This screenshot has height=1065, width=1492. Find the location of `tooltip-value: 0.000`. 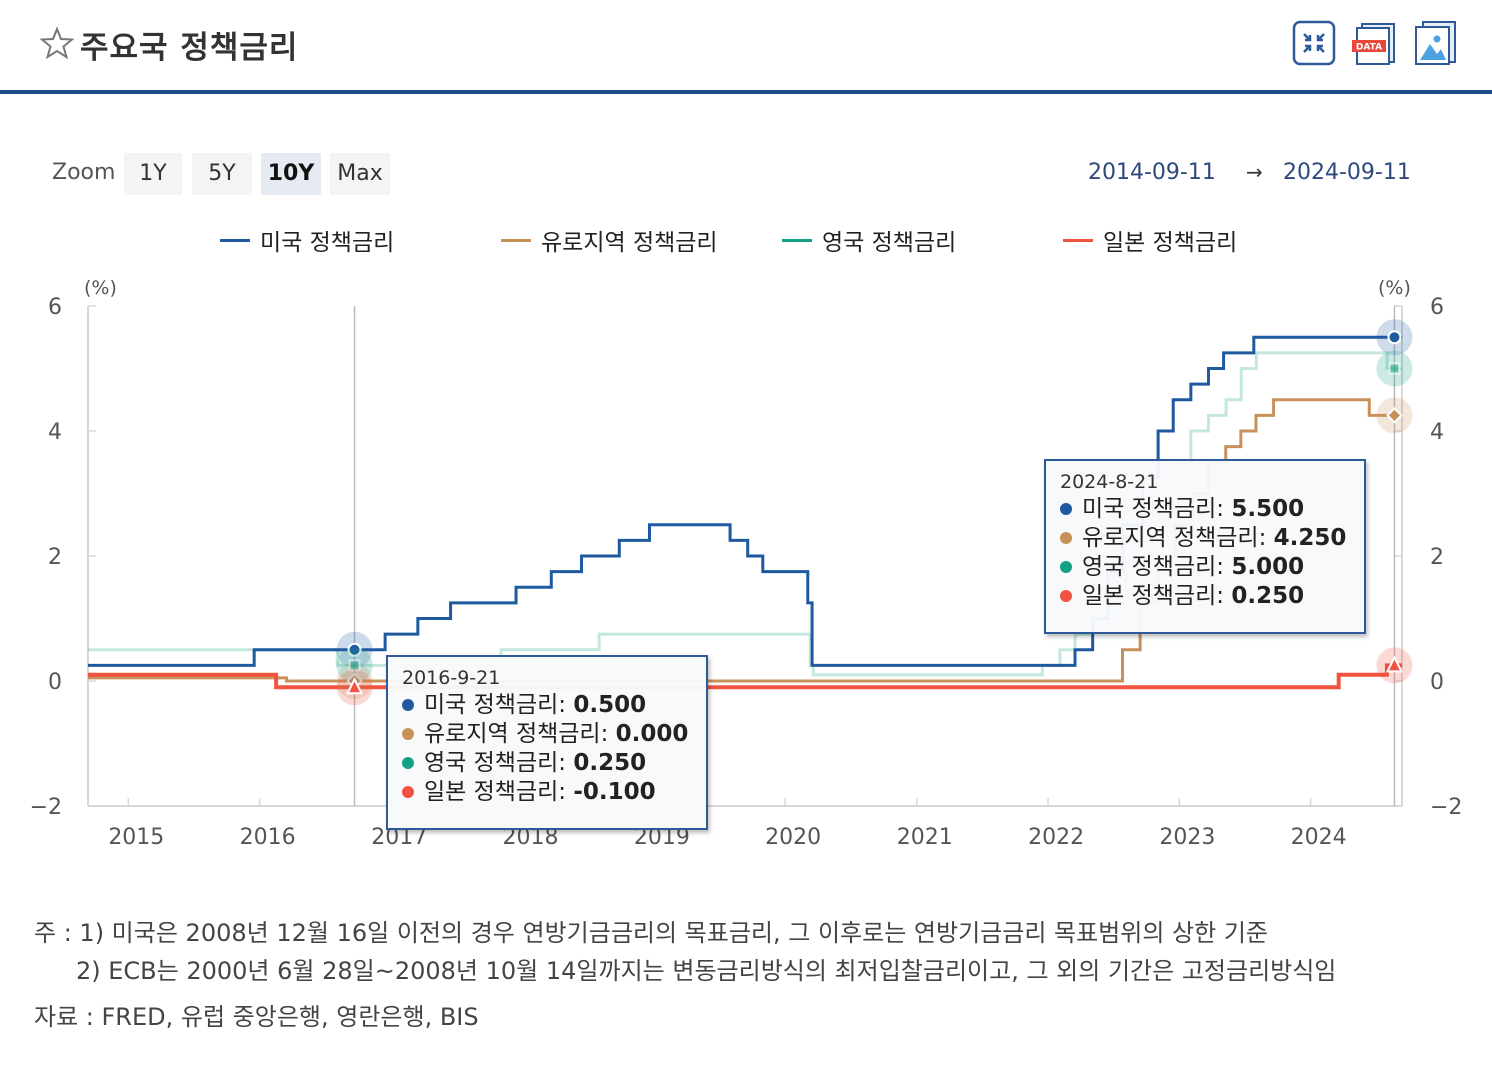

tooltip-value: 0.000 is located at coordinates (652, 734).